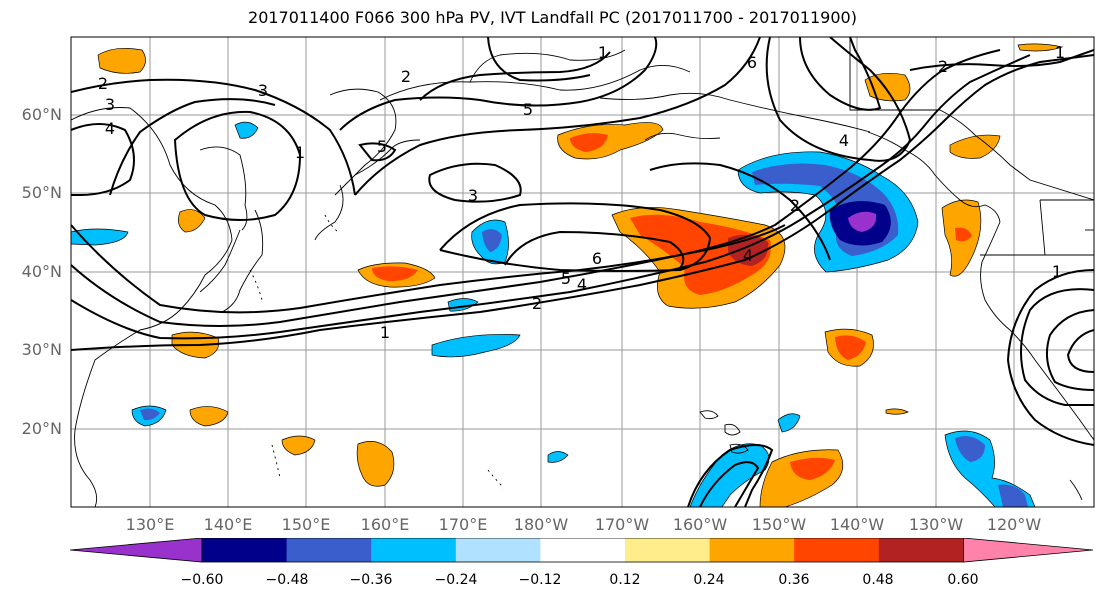  What do you see at coordinates (936, 524) in the screenshot?
I see `longitude-label: 130°W` at bounding box center [936, 524].